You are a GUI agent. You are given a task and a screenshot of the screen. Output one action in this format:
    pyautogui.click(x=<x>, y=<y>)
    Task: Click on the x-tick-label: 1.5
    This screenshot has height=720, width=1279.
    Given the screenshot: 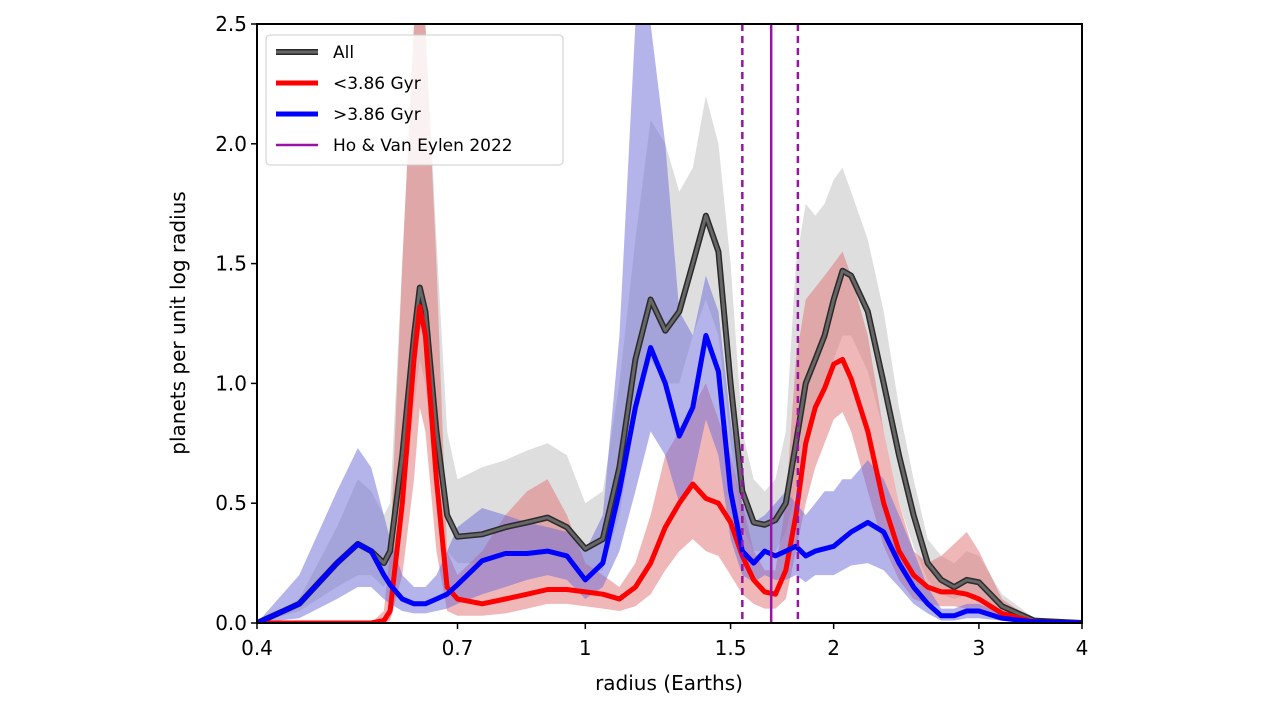 What is the action you would take?
    pyautogui.click(x=731, y=648)
    